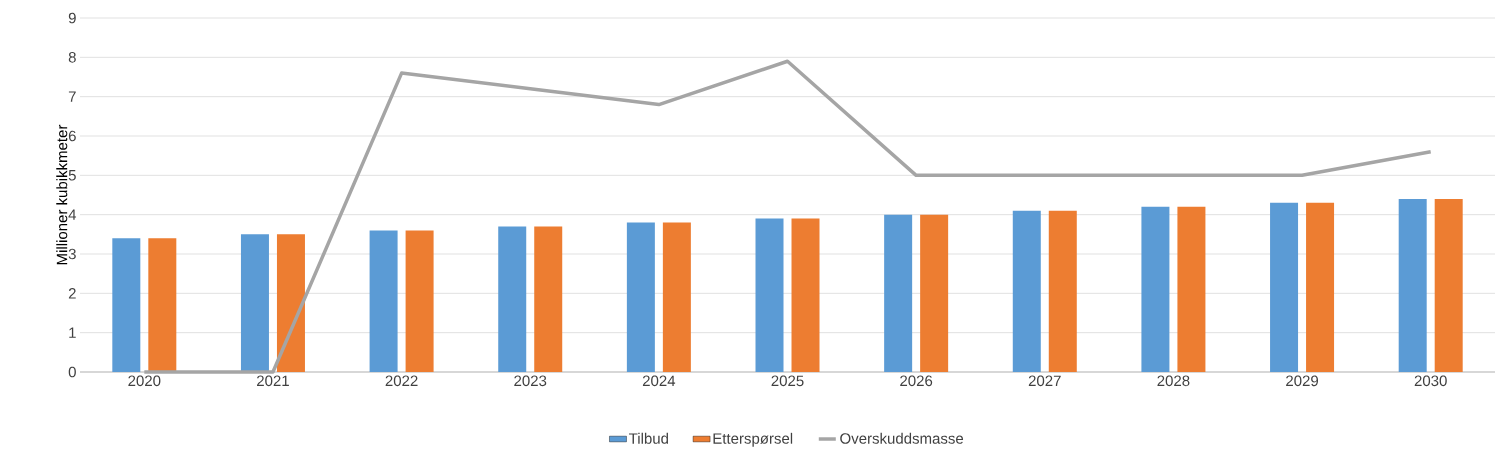 The image size is (1497, 468). Describe the element at coordinates (753, 439) in the screenshot. I see `legend-label: Etterspørsel` at that location.